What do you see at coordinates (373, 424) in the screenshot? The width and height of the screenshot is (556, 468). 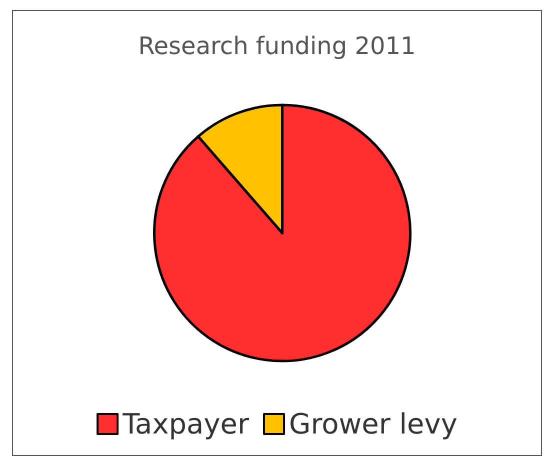 I see `legend-label: Grower levy` at bounding box center [373, 424].